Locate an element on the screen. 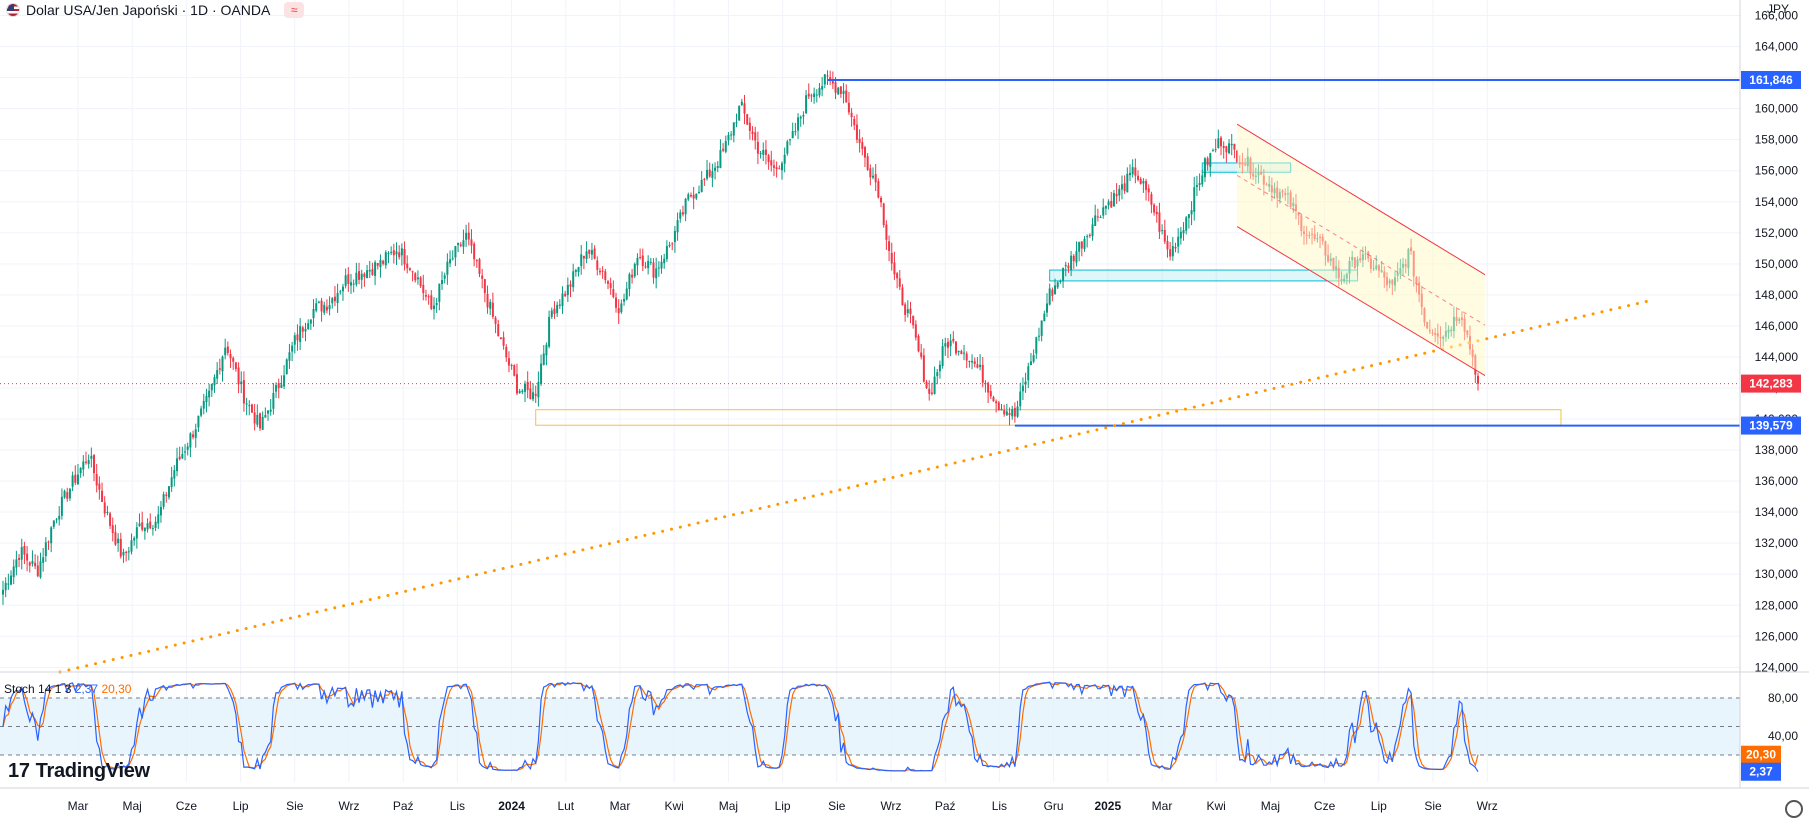 This screenshot has height=822, width=1809. stoch-axis-tick: 40,00 is located at coordinates (1783, 736).